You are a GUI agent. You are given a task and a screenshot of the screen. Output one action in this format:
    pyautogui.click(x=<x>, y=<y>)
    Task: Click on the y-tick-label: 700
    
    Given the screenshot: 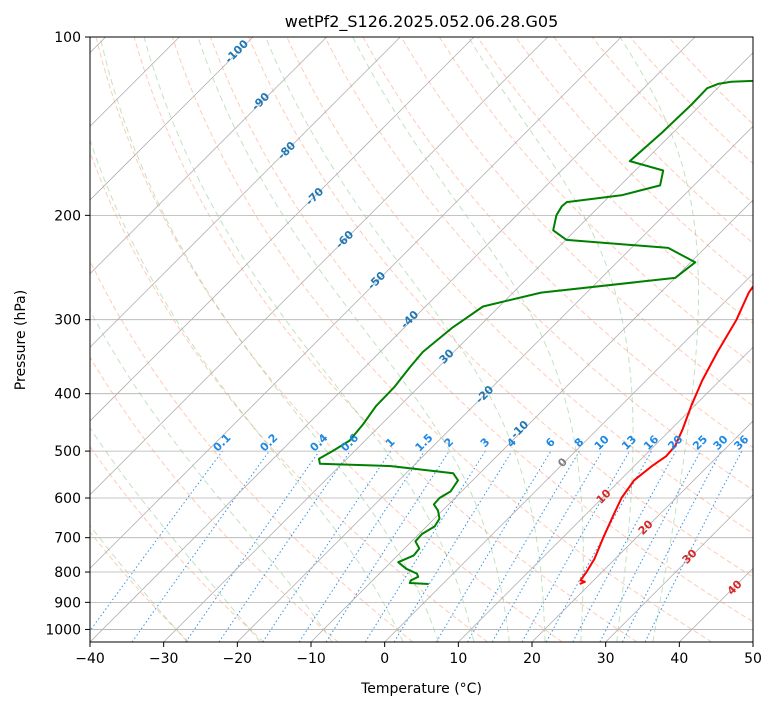 What is the action you would take?
    pyautogui.click(x=67, y=539)
    